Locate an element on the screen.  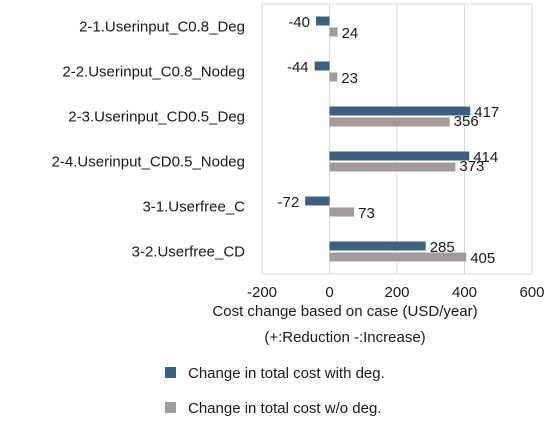
x-axis-title: Cost change based on case (USD/year) is located at coordinates (344, 311).